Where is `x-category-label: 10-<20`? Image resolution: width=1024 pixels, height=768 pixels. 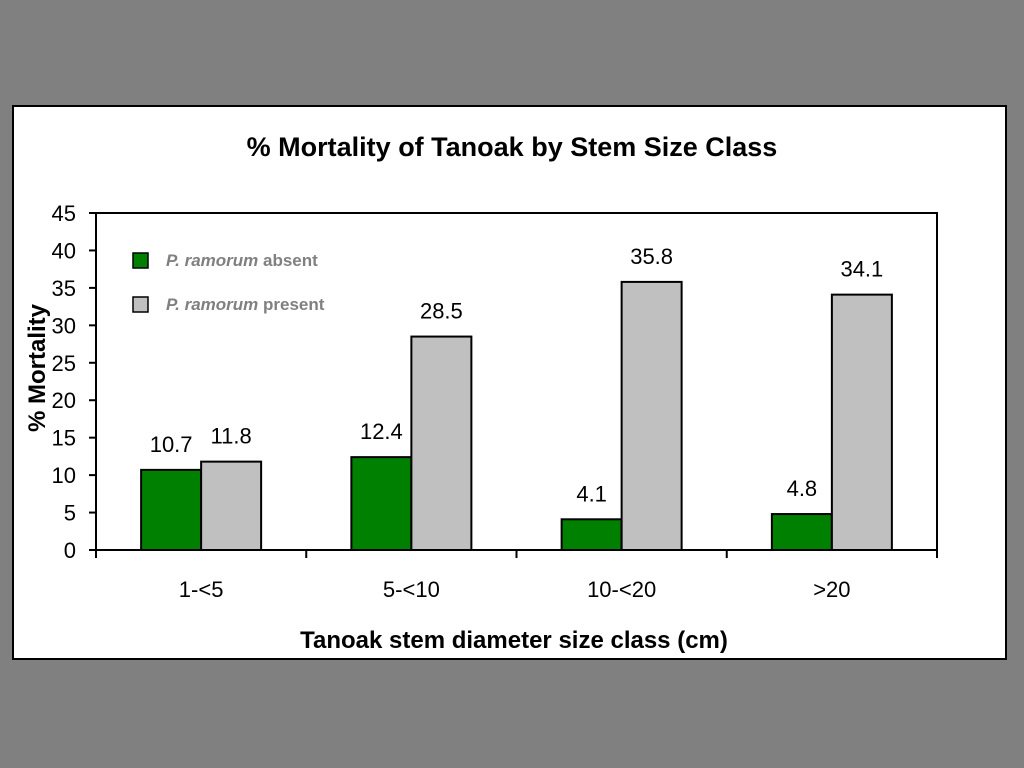
x-category-label: 10-<20 is located at coordinates (621, 589).